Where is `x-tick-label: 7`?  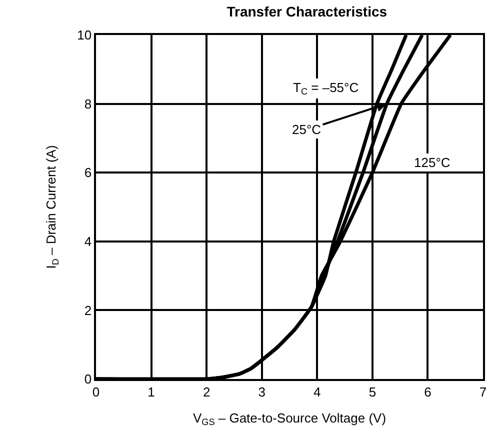
x-tick-label: 7 is located at coordinates (483, 392).